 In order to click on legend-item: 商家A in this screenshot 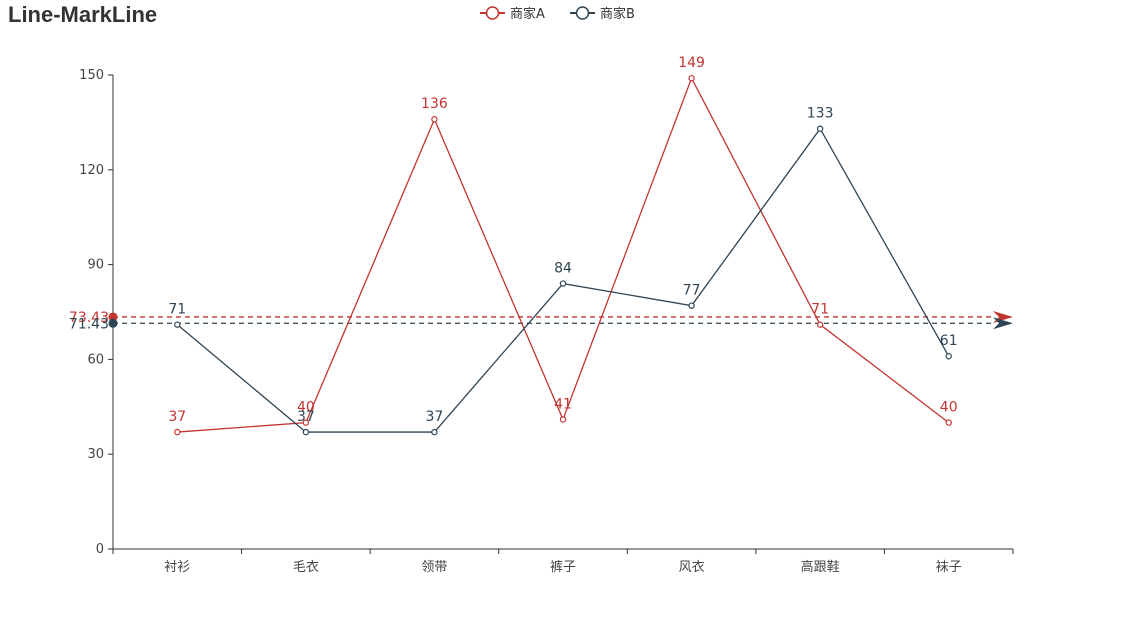, I will do `click(512, 14)`.